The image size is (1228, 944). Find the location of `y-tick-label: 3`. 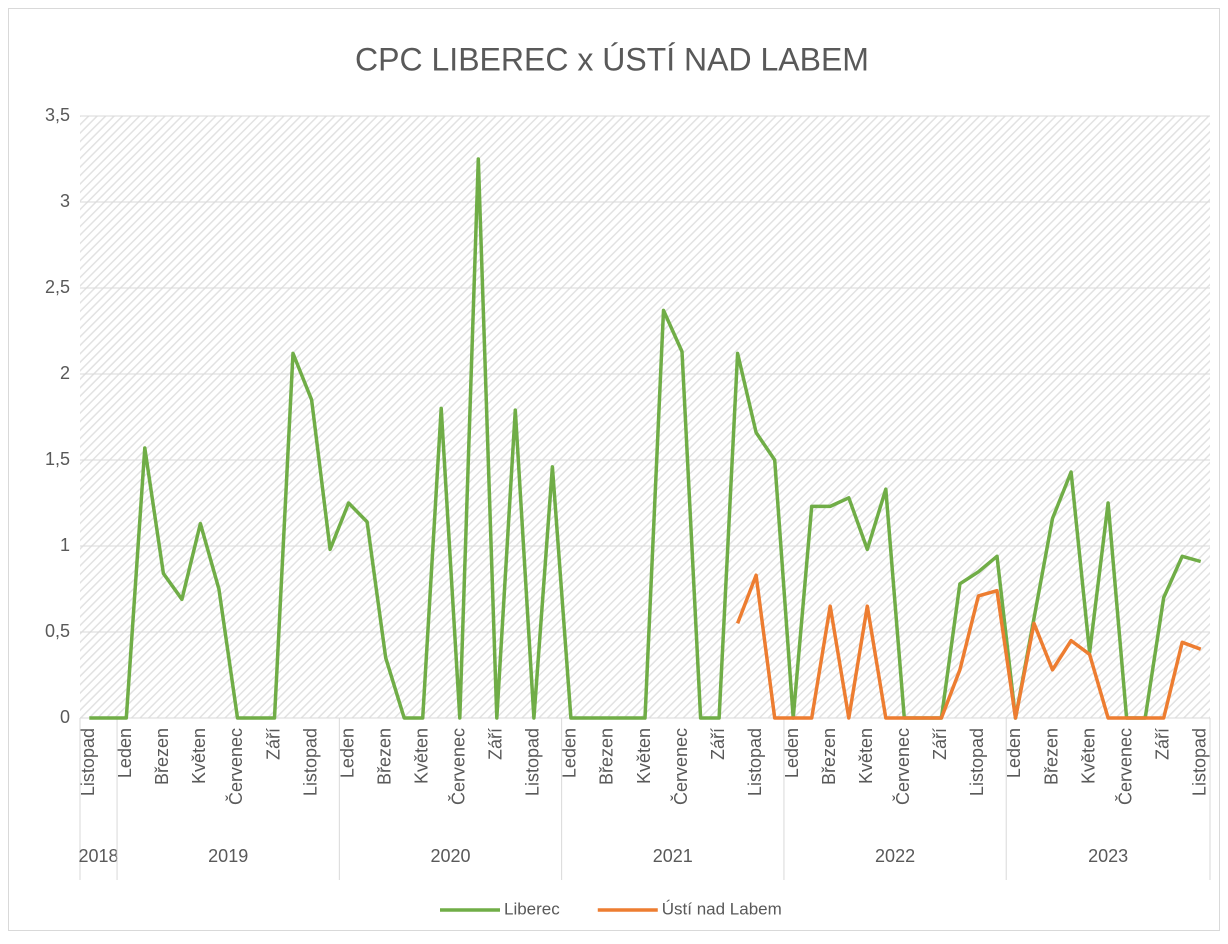

y-tick-label: 3 is located at coordinates (65, 201).